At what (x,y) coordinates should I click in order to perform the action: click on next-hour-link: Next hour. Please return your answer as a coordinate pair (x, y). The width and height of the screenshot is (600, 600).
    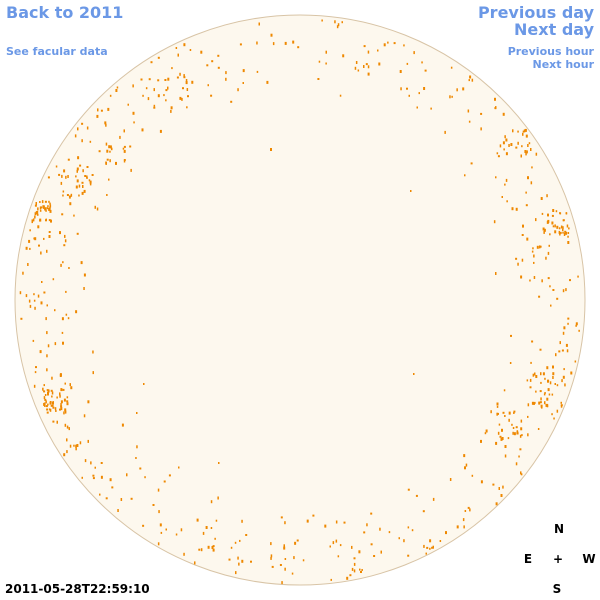
    Looking at the image, I should click on (563, 64).